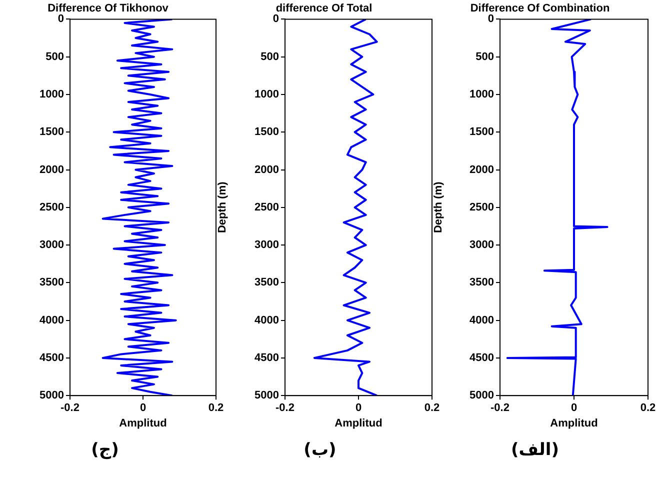 The height and width of the screenshot is (484, 666). Describe the element at coordinates (320, 450) in the screenshot. I see `text: (ب)` at that location.